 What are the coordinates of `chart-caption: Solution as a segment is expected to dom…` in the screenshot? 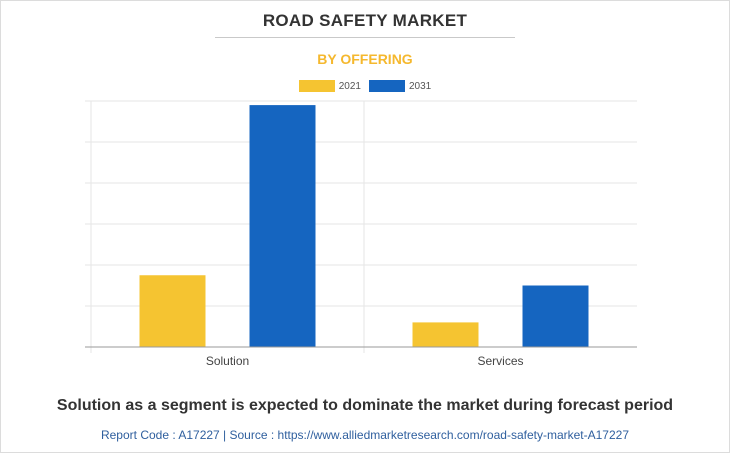 It's located at (365, 405).